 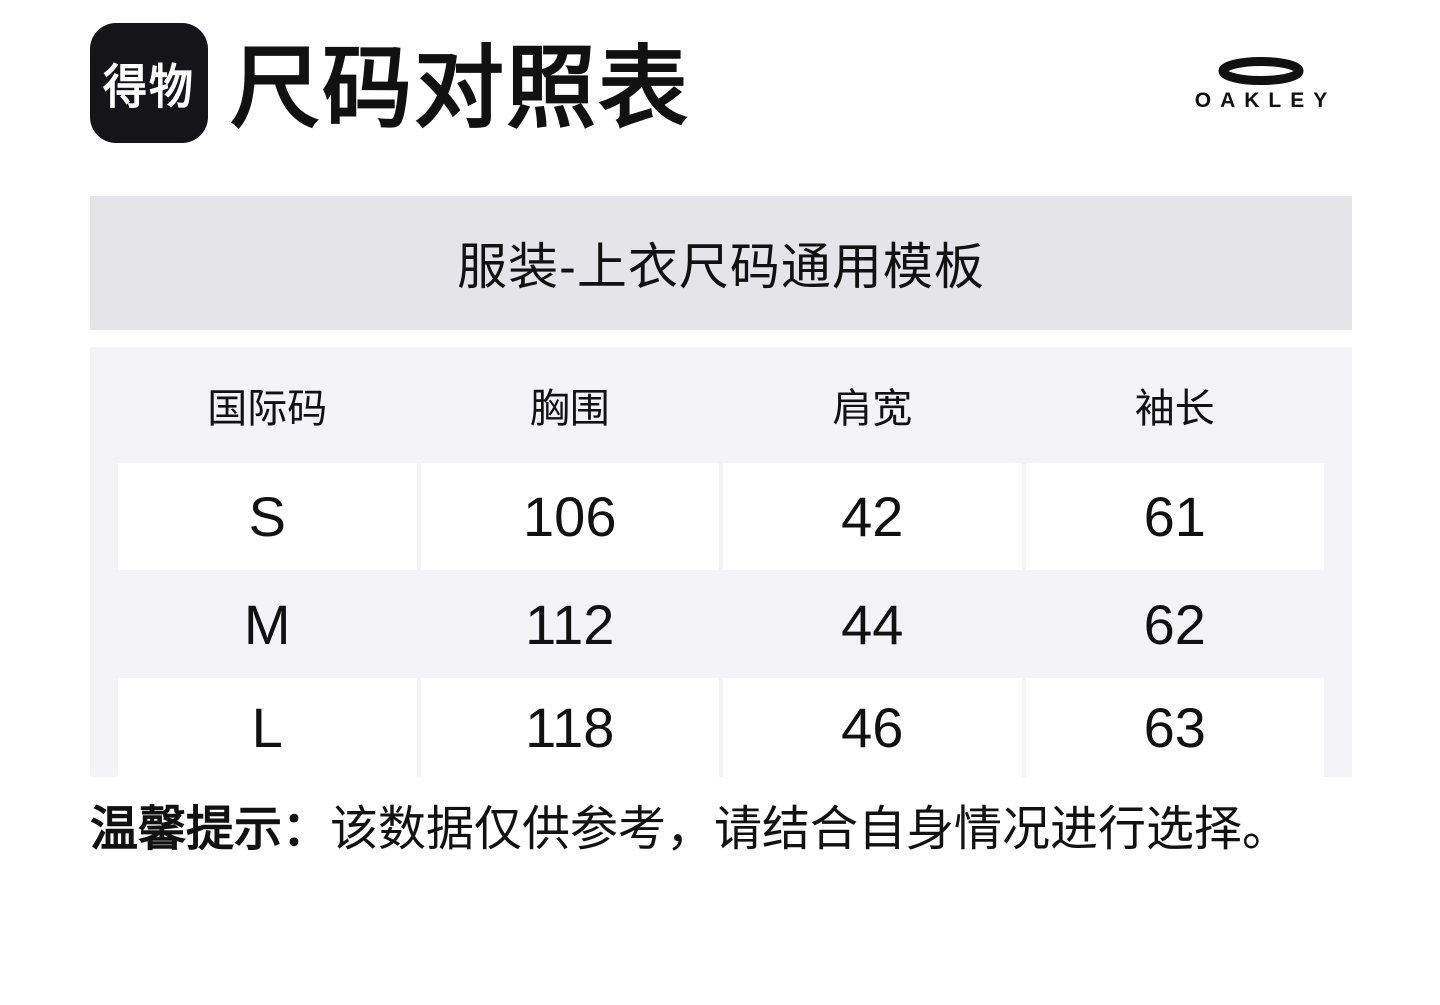 What do you see at coordinates (872, 727) in the screenshot?
I see `table-cell: 46` at bounding box center [872, 727].